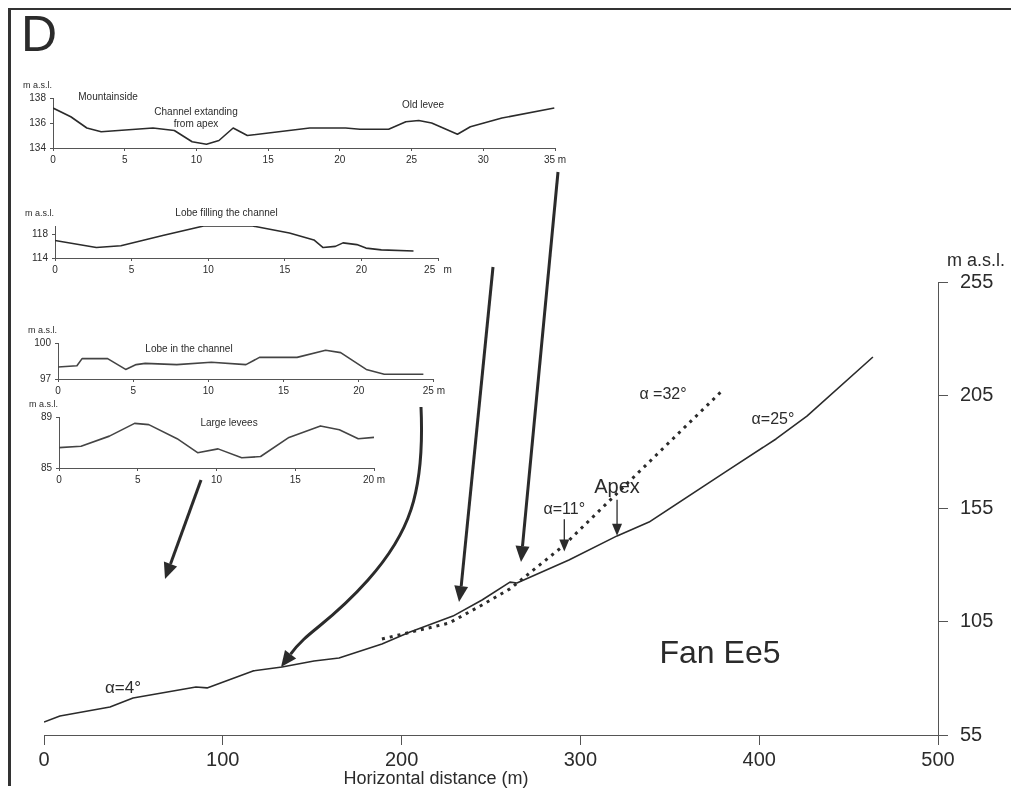  Describe the element at coordinates (189, 348) in the screenshot. I see `annotation: Lobe in the channel` at that location.